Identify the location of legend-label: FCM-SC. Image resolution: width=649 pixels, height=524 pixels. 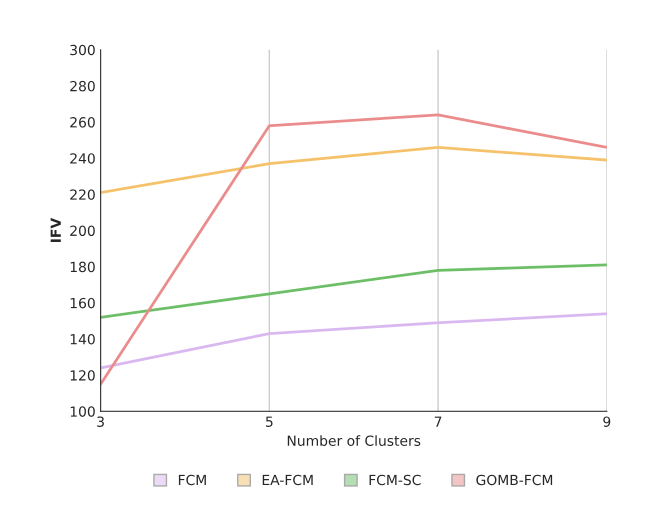
(395, 480).